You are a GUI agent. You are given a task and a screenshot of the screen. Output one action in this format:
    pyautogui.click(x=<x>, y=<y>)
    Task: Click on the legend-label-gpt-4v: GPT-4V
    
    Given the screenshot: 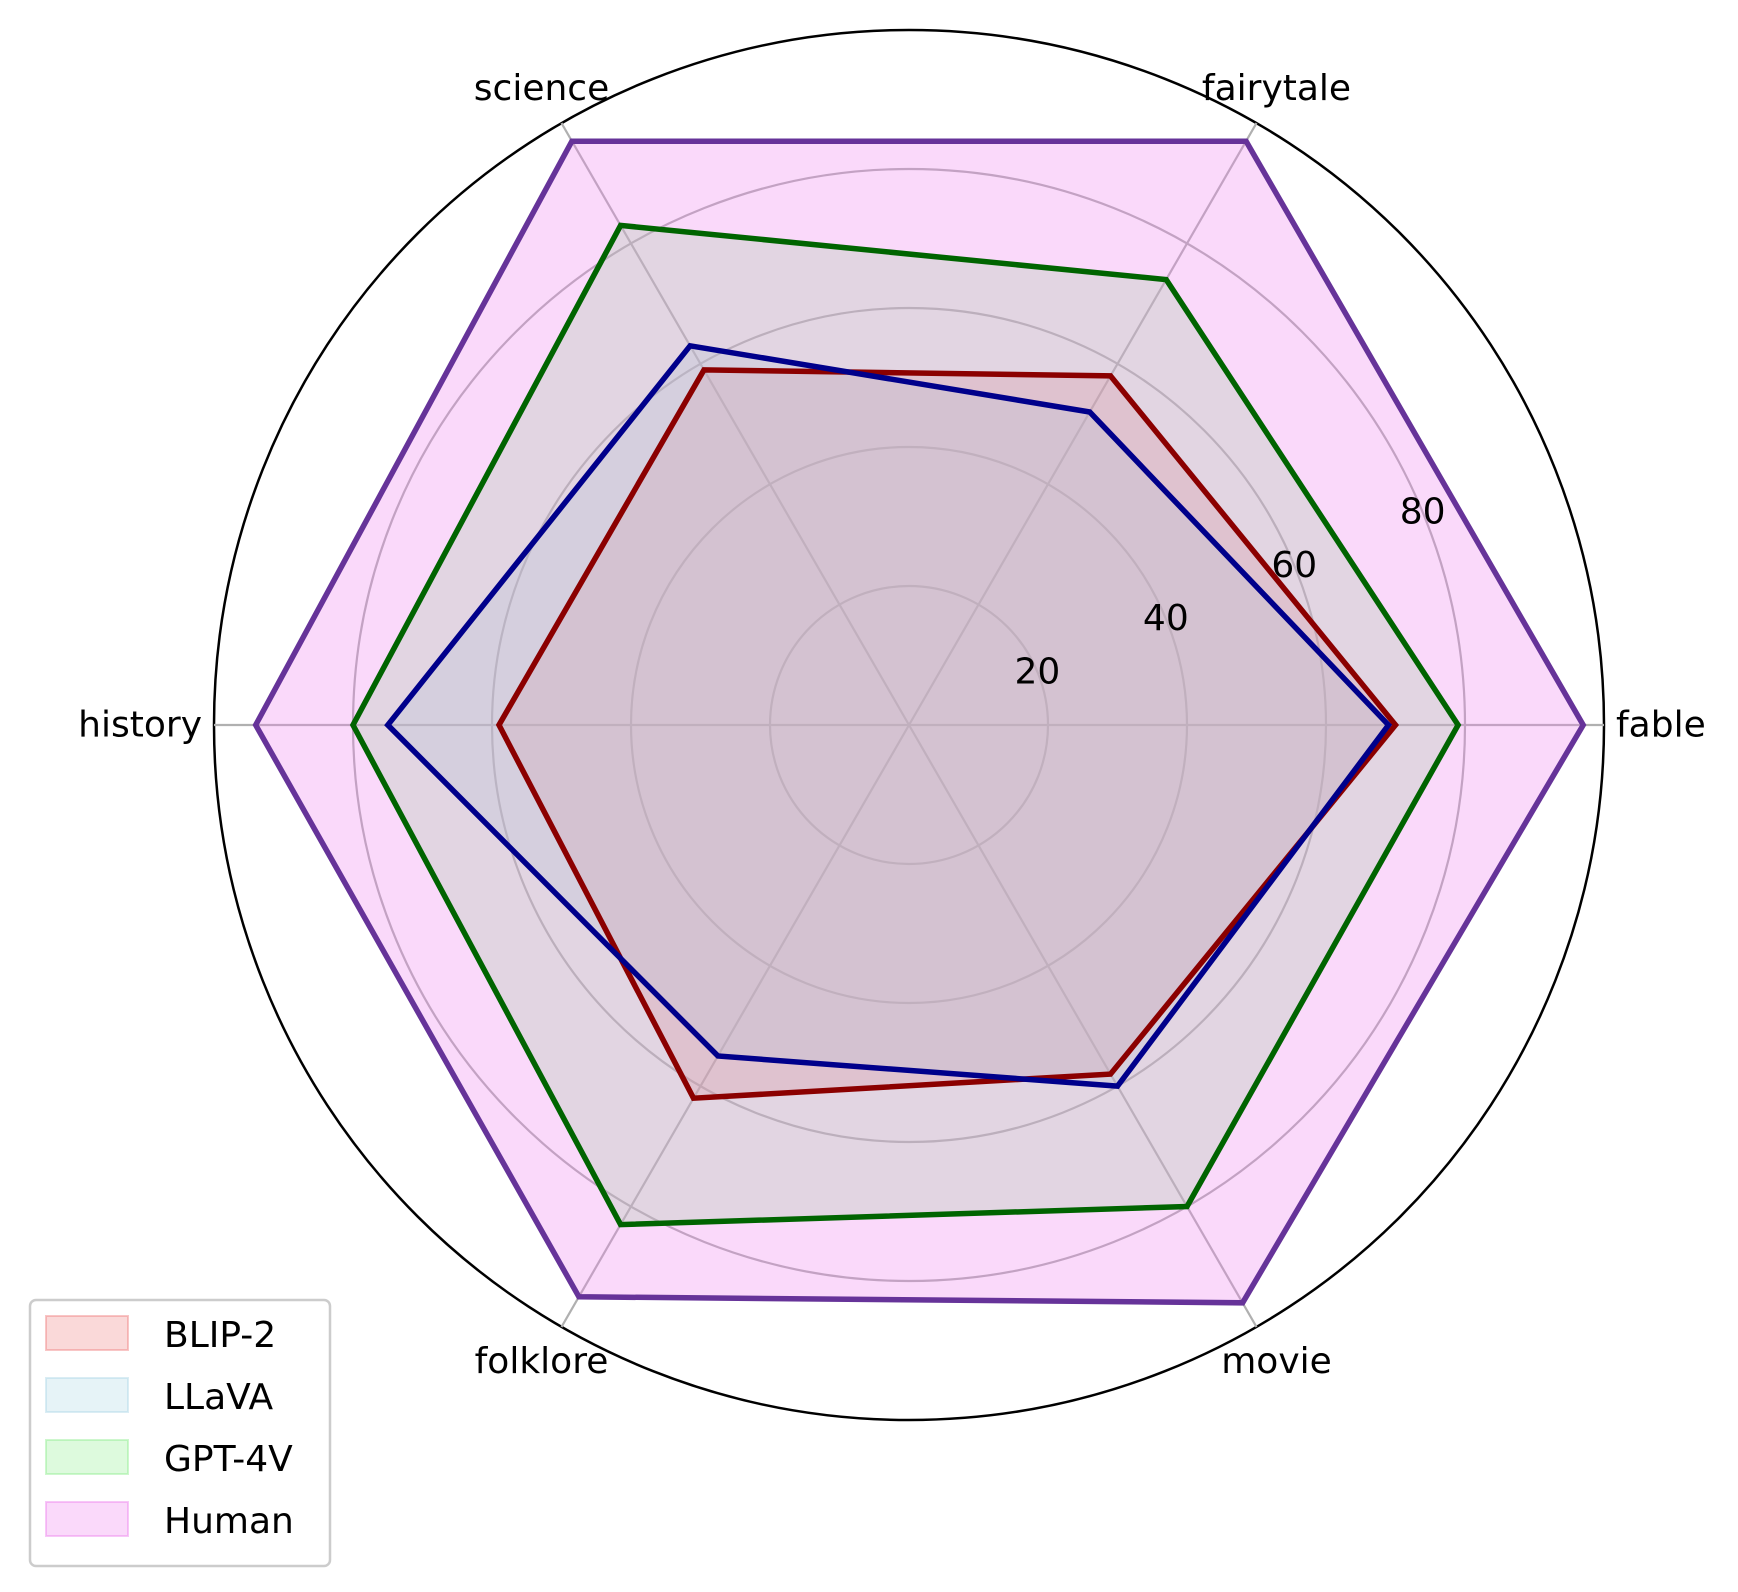 What is the action you would take?
    pyautogui.click(x=228, y=1459)
    